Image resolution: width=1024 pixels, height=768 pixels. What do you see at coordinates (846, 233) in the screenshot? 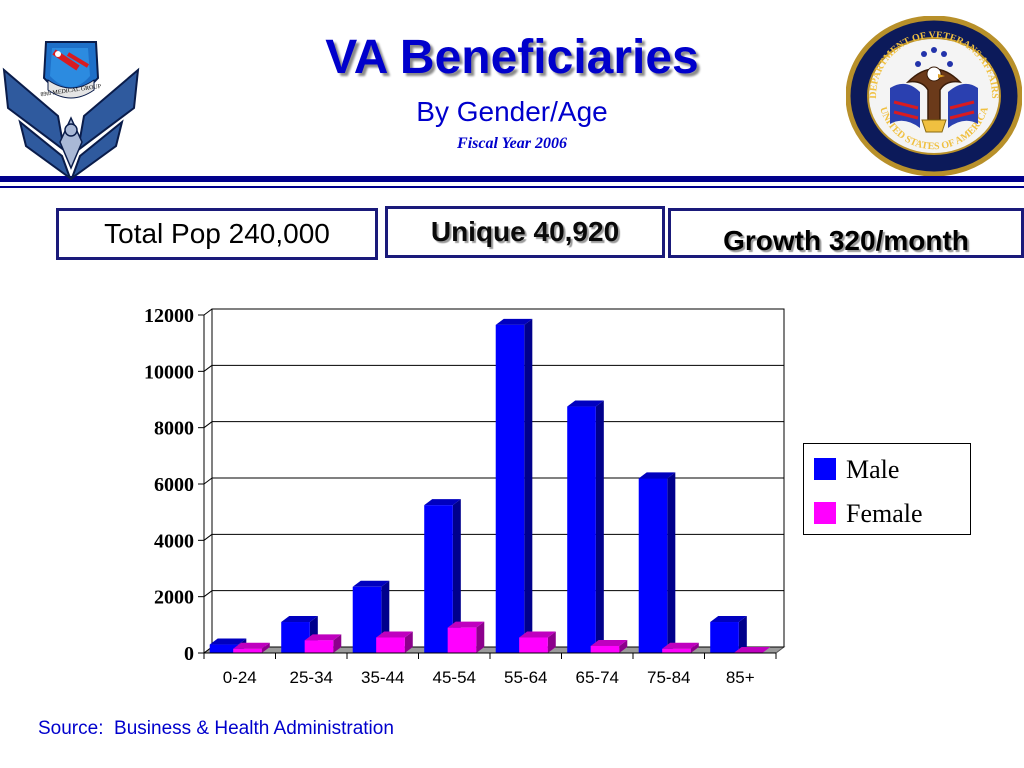
I see `growth-rate-box: Growth 320/month` at bounding box center [846, 233].